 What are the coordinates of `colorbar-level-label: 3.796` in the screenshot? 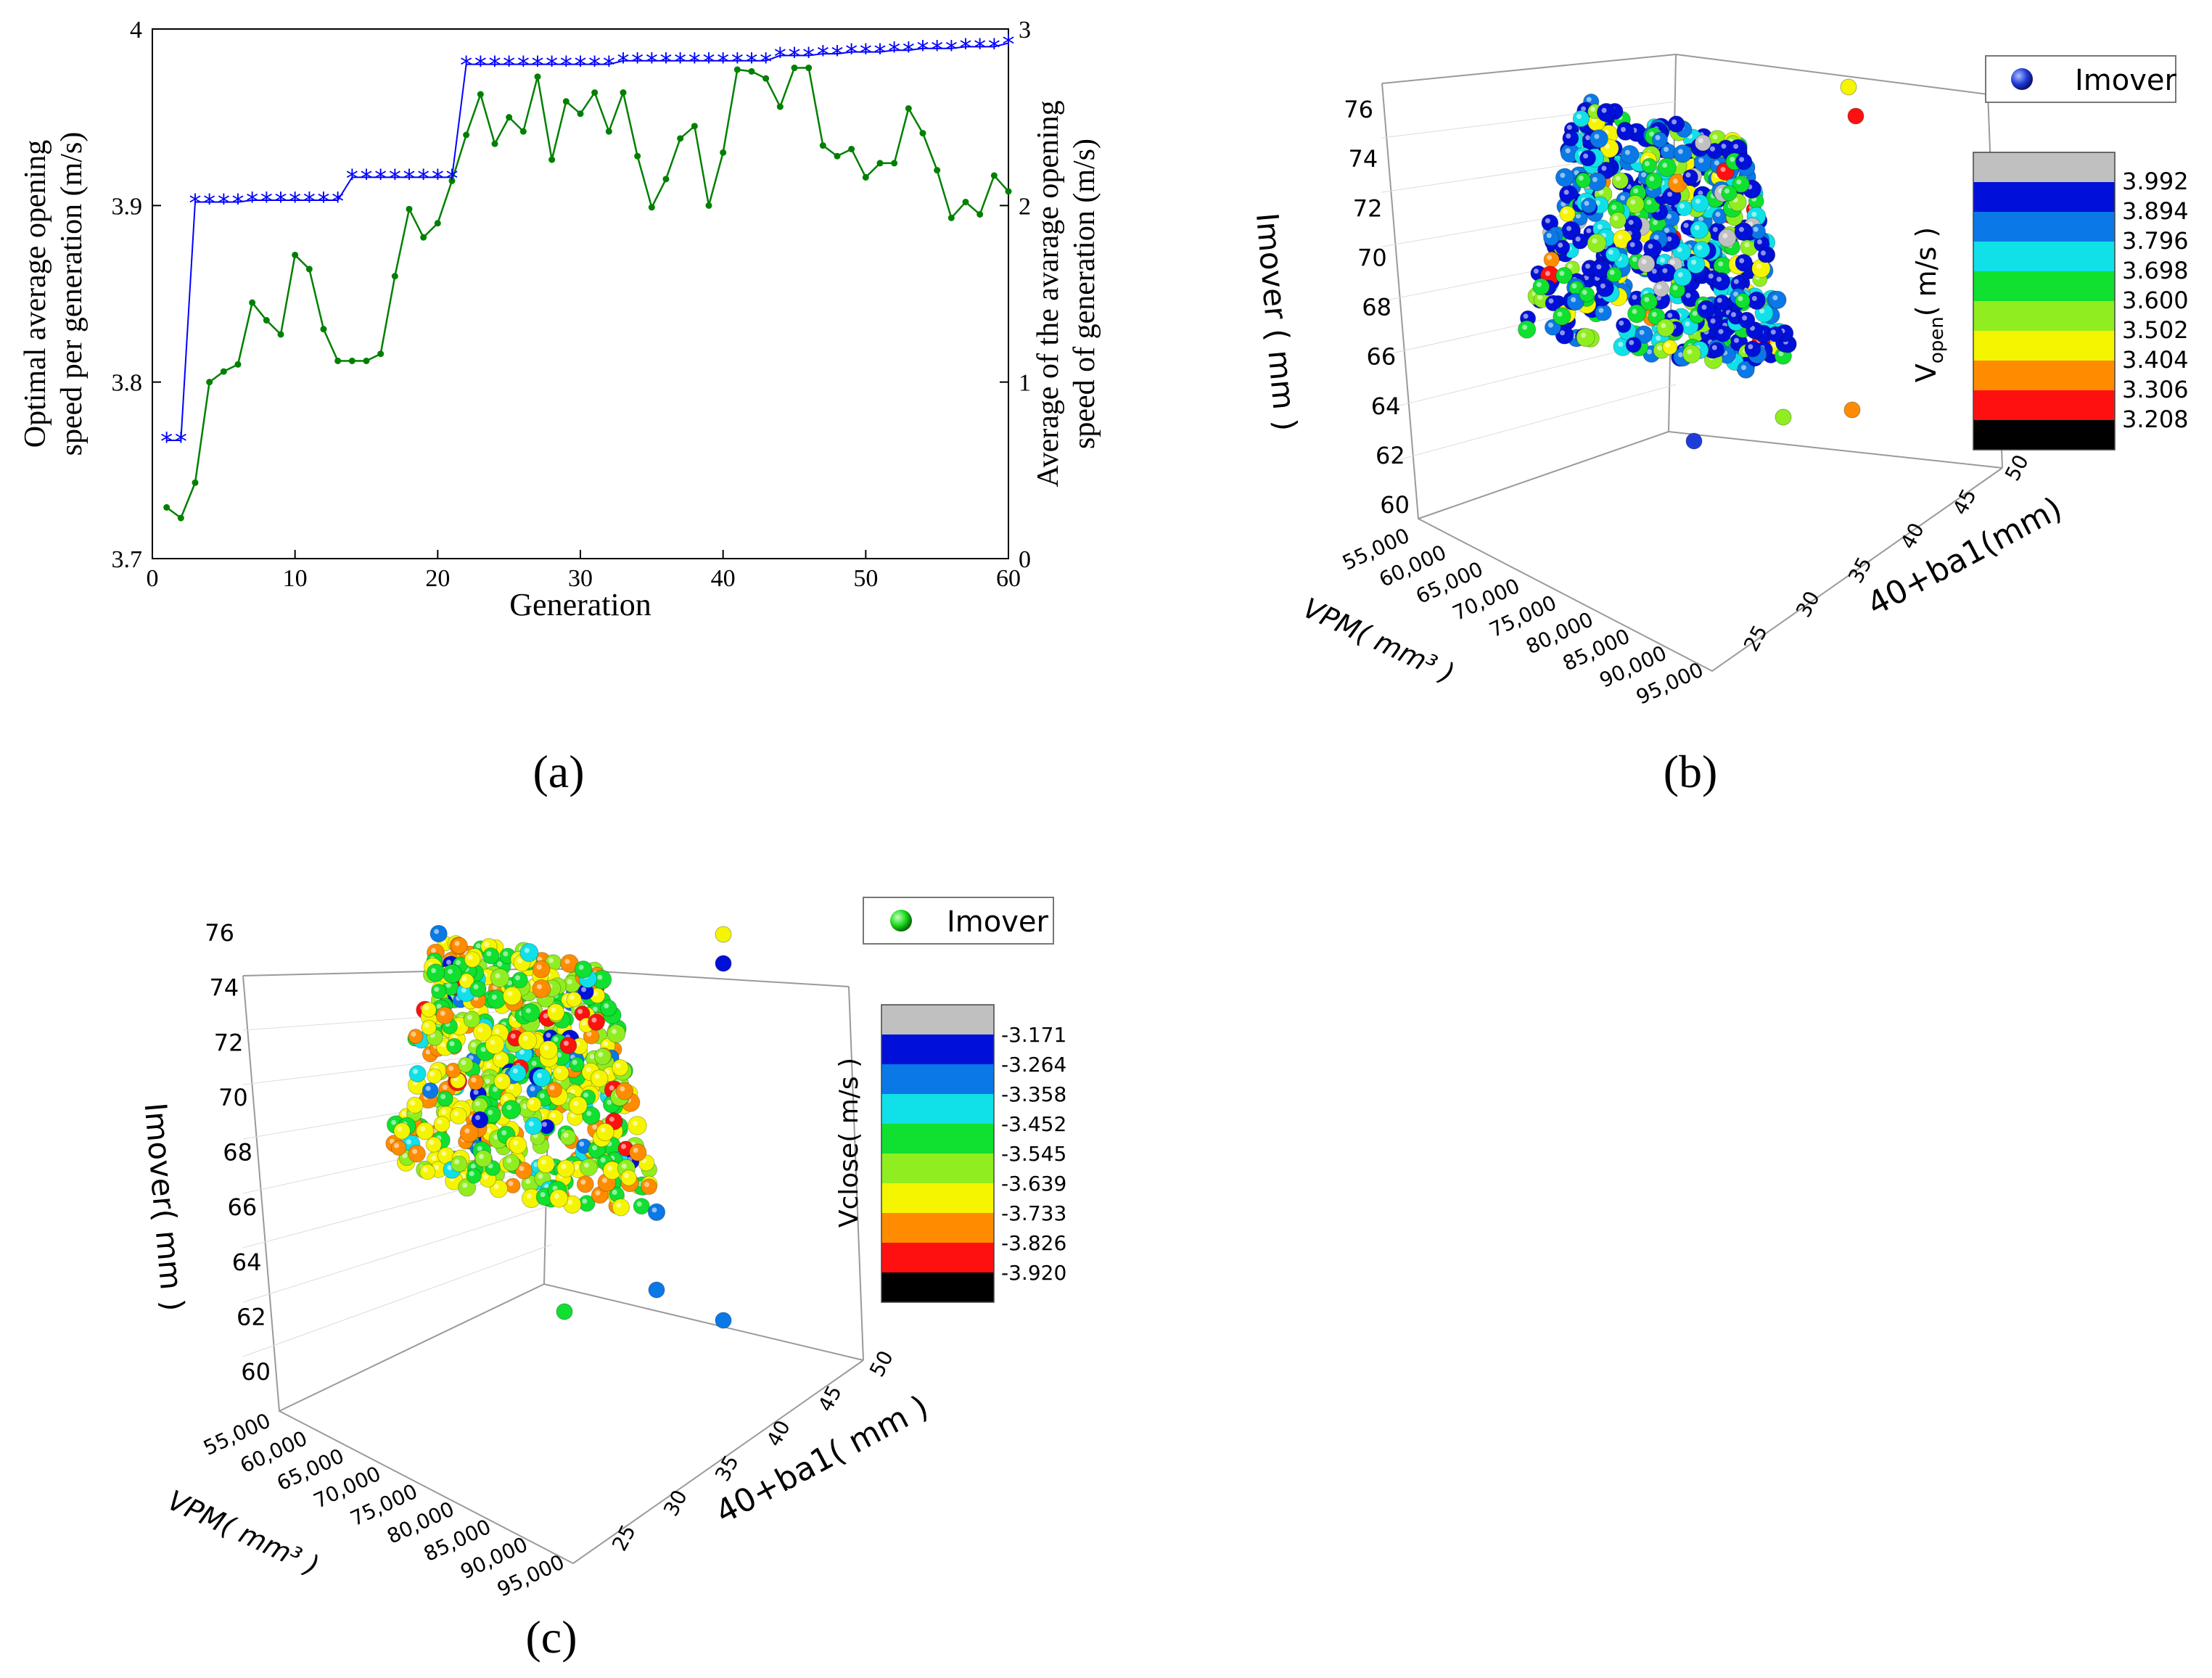 It's located at (2155, 241).